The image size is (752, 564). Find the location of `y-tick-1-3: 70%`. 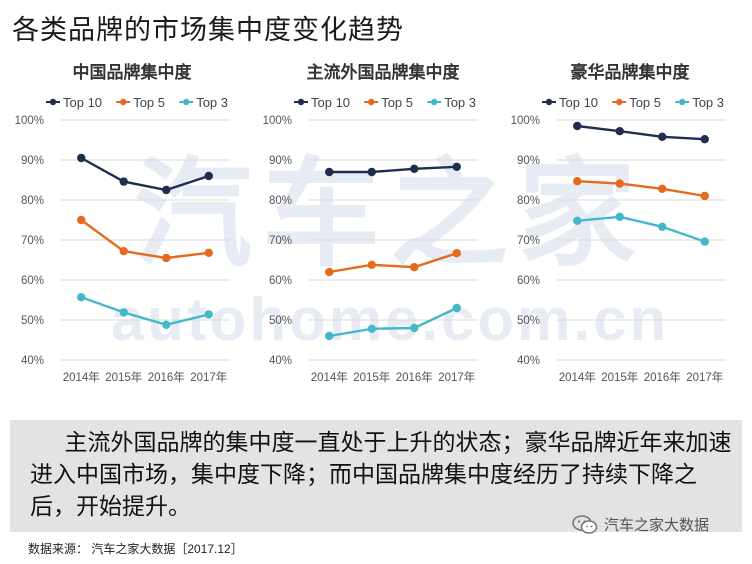

y-tick-1-3: 70% is located at coordinates (280, 241).